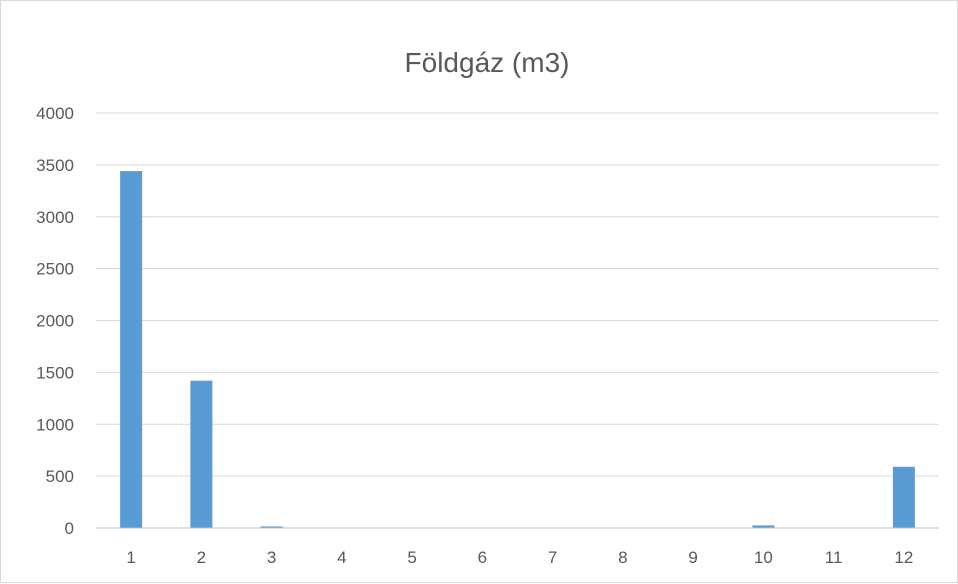  Describe the element at coordinates (130, 557) in the screenshot. I see `x-tick-label: 1` at that location.